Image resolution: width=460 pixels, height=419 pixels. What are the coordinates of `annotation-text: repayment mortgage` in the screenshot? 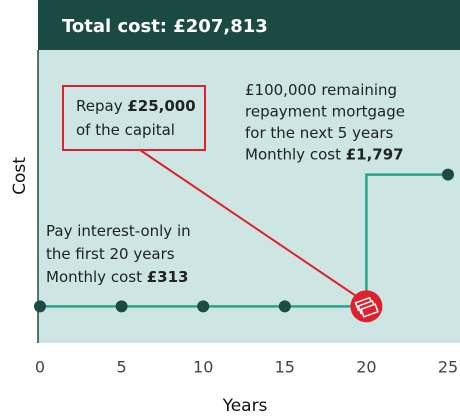 It's located at (325, 111).